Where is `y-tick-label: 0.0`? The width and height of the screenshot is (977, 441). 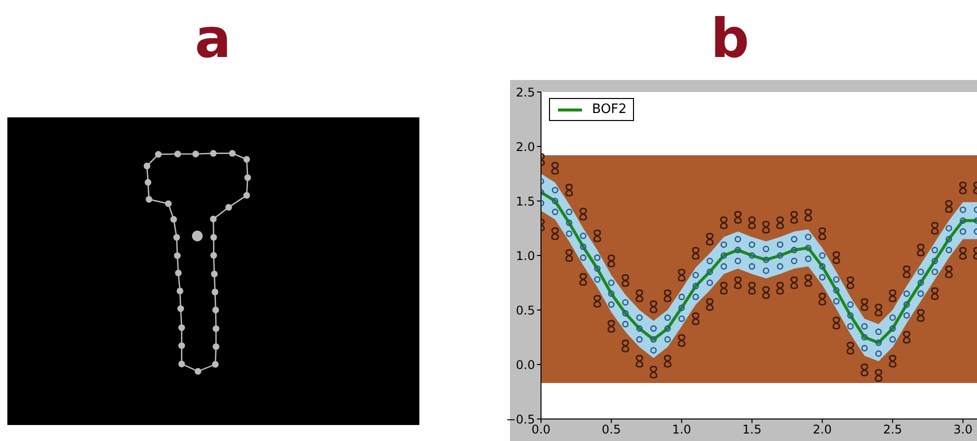
y-tick-label: 0.0 is located at coordinates (525, 365).